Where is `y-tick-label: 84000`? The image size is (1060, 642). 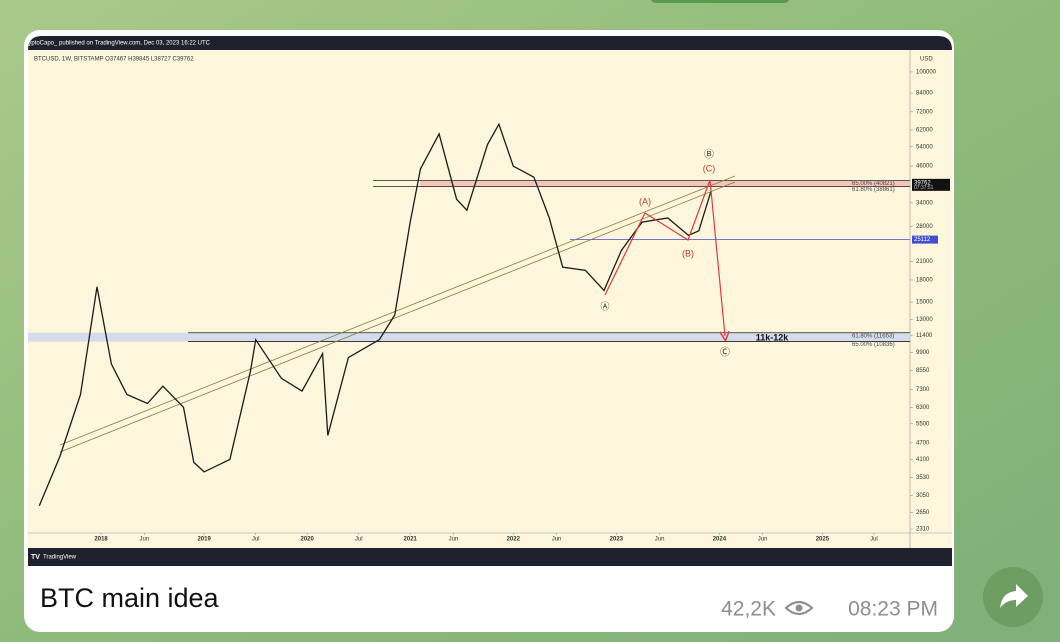
y-tick-label: 84000 is located at coordinates (924, 94).